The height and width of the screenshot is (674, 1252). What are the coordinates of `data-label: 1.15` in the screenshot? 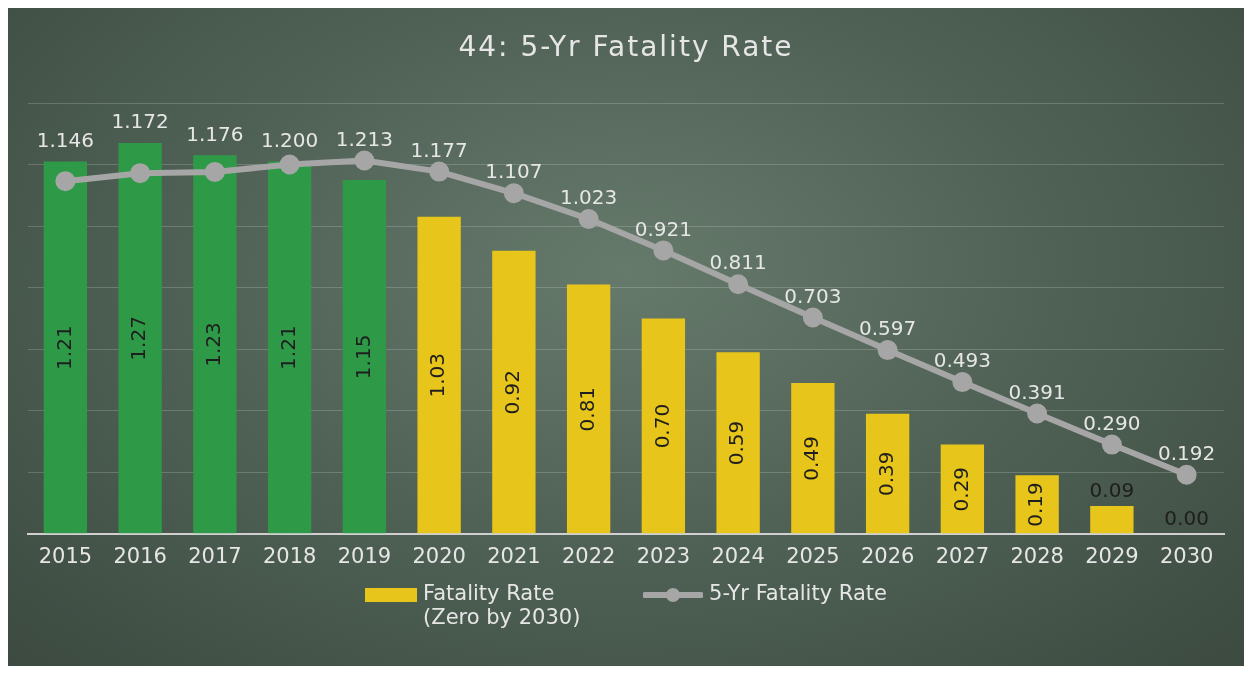 It's located at (362, 357).